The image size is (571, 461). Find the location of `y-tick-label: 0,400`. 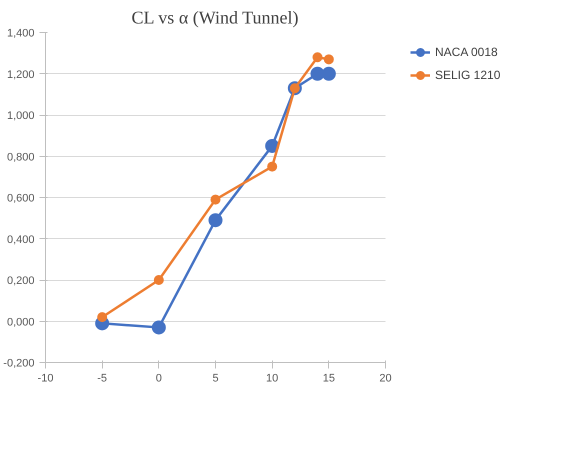

y-tick-label: 0,400 is located at coordinates (20, 240).